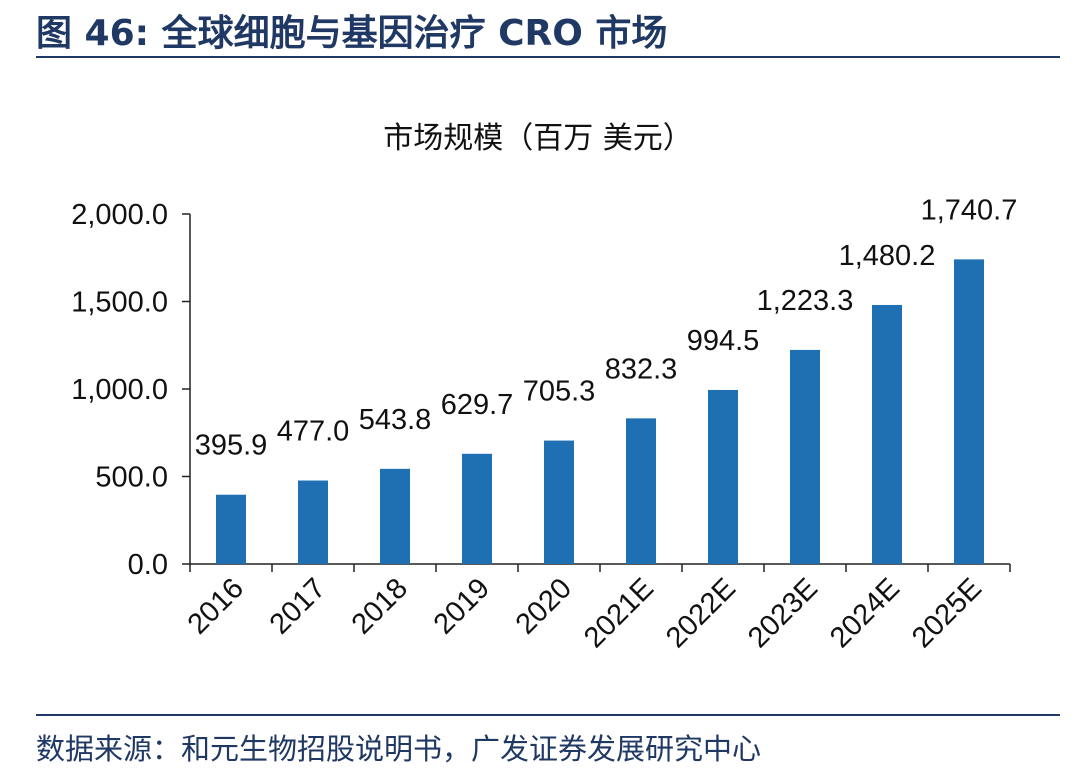 This screenshot has width=1080, height=777. I want to click on y-tick-label: 2,000.0, so click(119, 215).